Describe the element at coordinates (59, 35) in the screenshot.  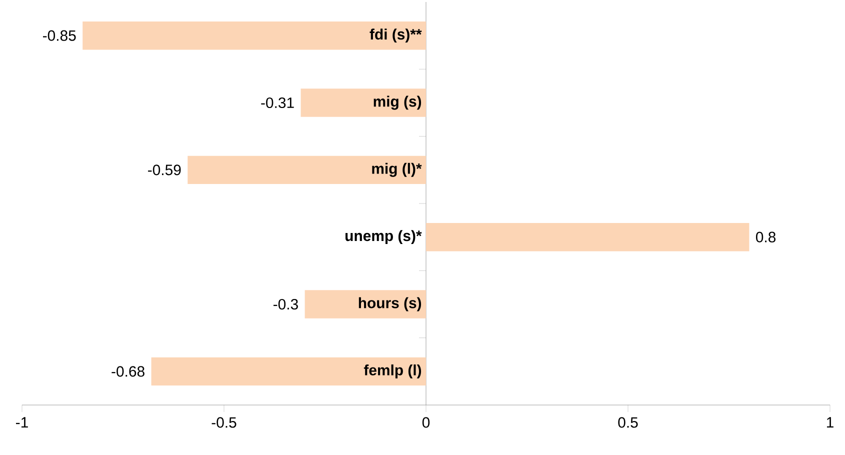
I see `data-label: -0.85` at that location.